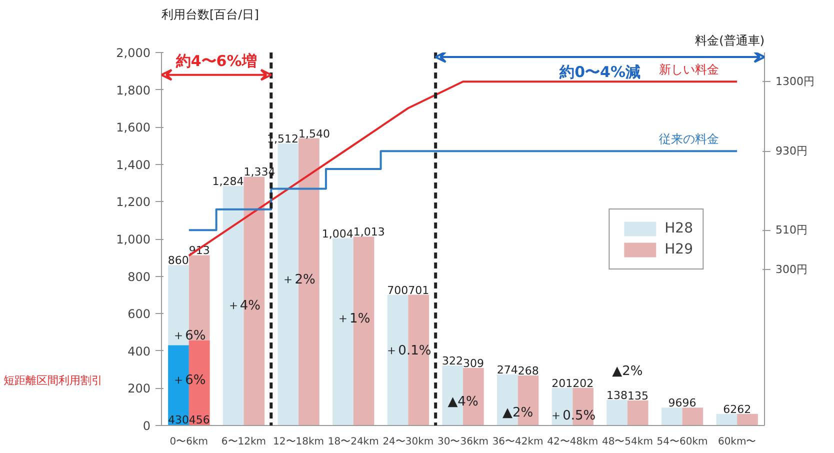  Describe the element at coordinates (689, 69) in the screenshot. I see `series-label: 新しい料金` at that location.